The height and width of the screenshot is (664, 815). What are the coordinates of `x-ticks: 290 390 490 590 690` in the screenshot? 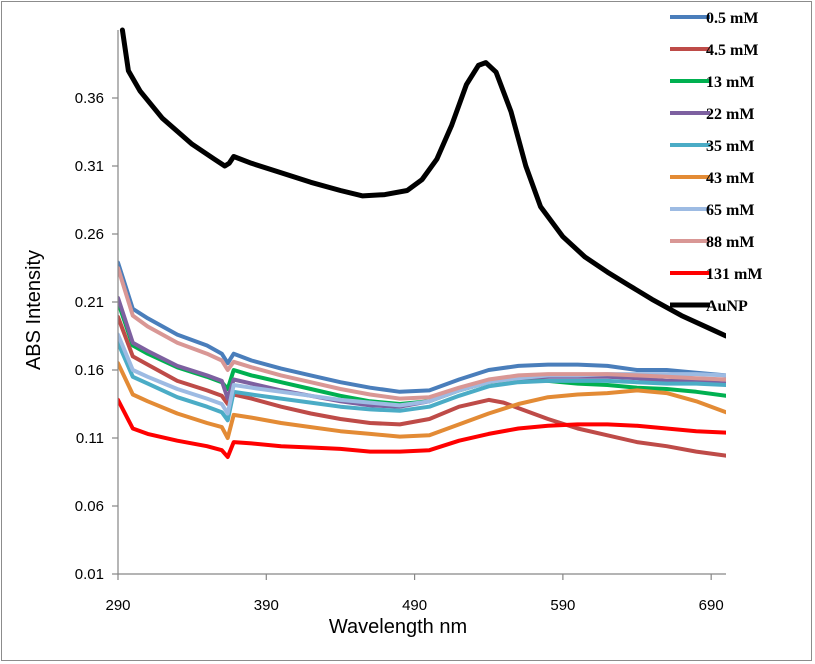 It's located at (414, 594).